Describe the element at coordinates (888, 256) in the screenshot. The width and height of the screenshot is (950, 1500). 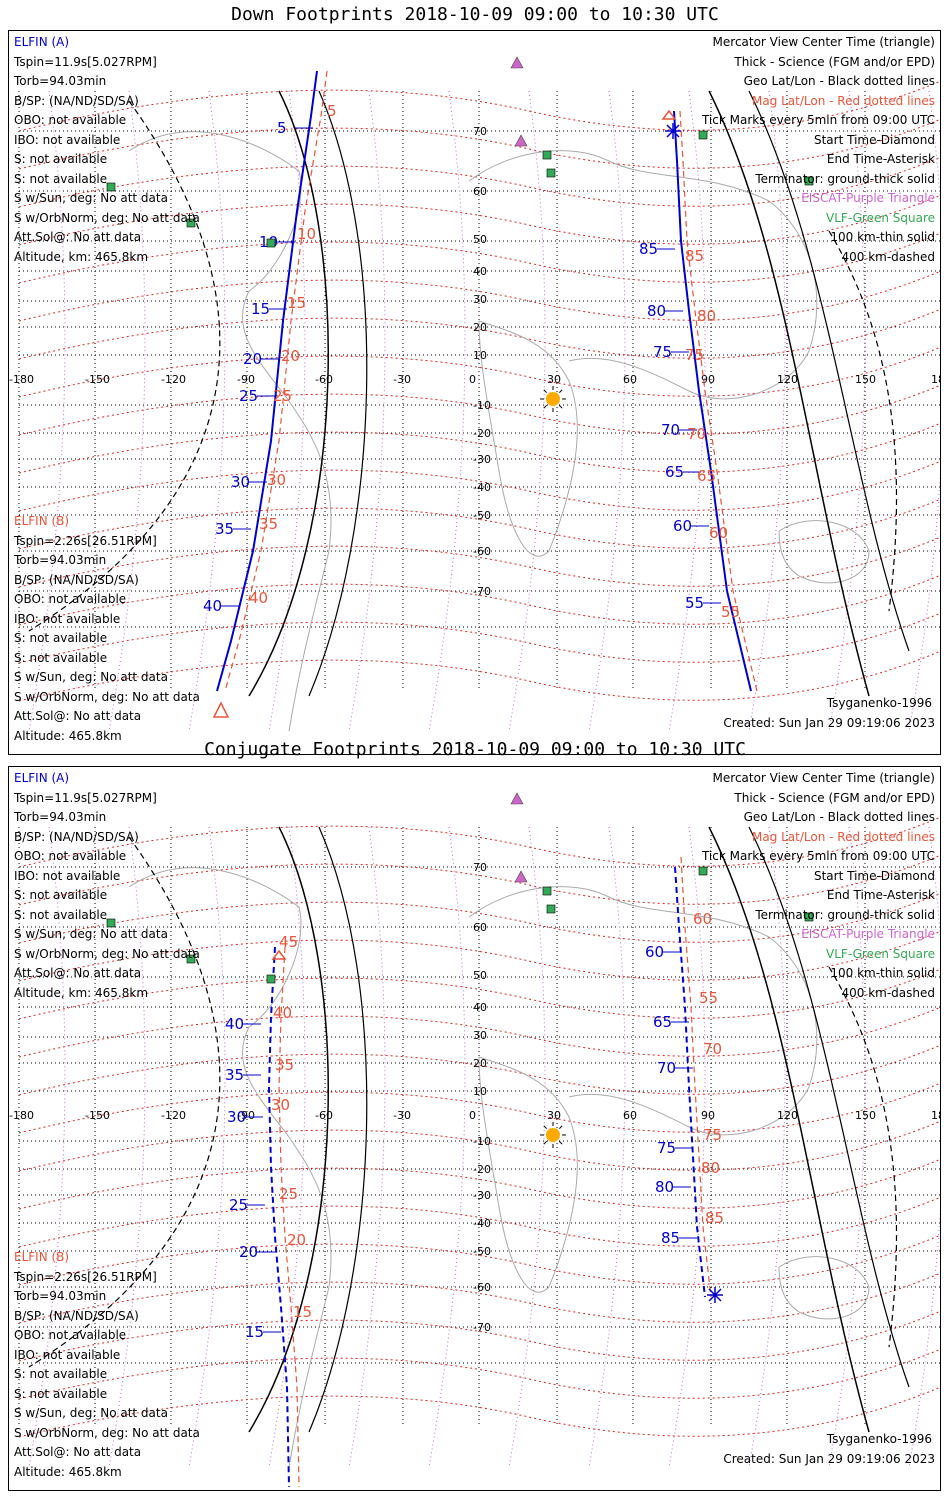
I see `map-legend-line: 400 km-dashed` at that location.